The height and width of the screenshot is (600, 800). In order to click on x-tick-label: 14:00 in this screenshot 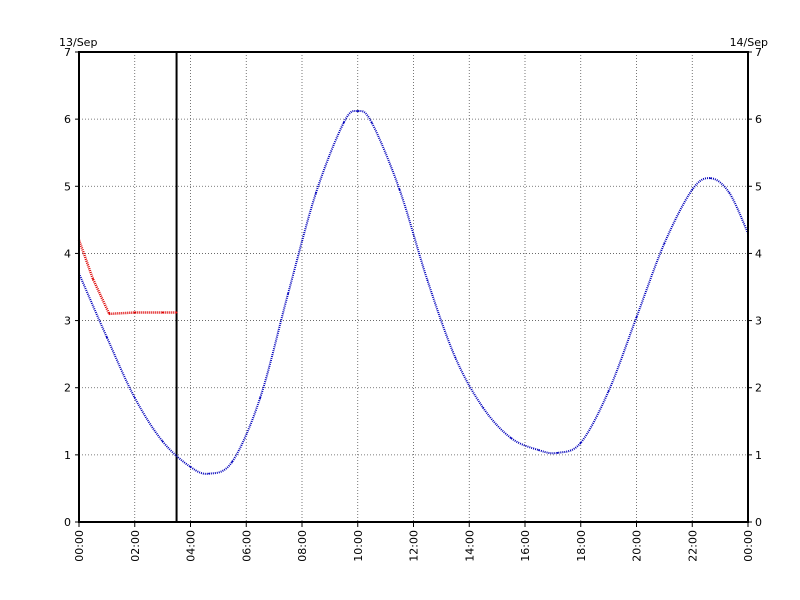, I will do `click(469, 546)`.